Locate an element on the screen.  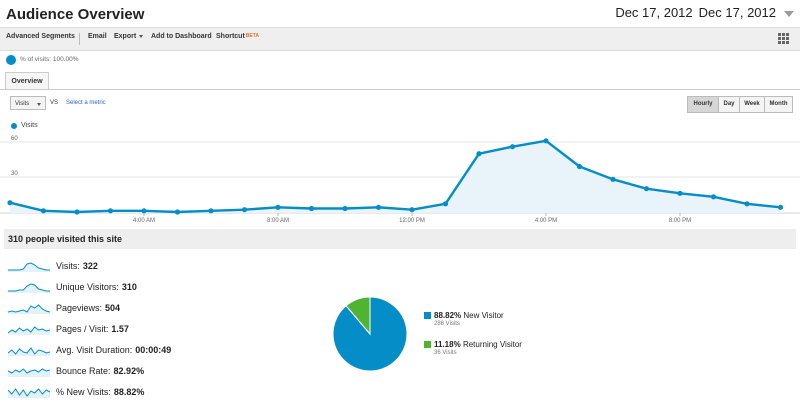
new-visitor-percent: 88.82% is located at coordinates (448, 315).